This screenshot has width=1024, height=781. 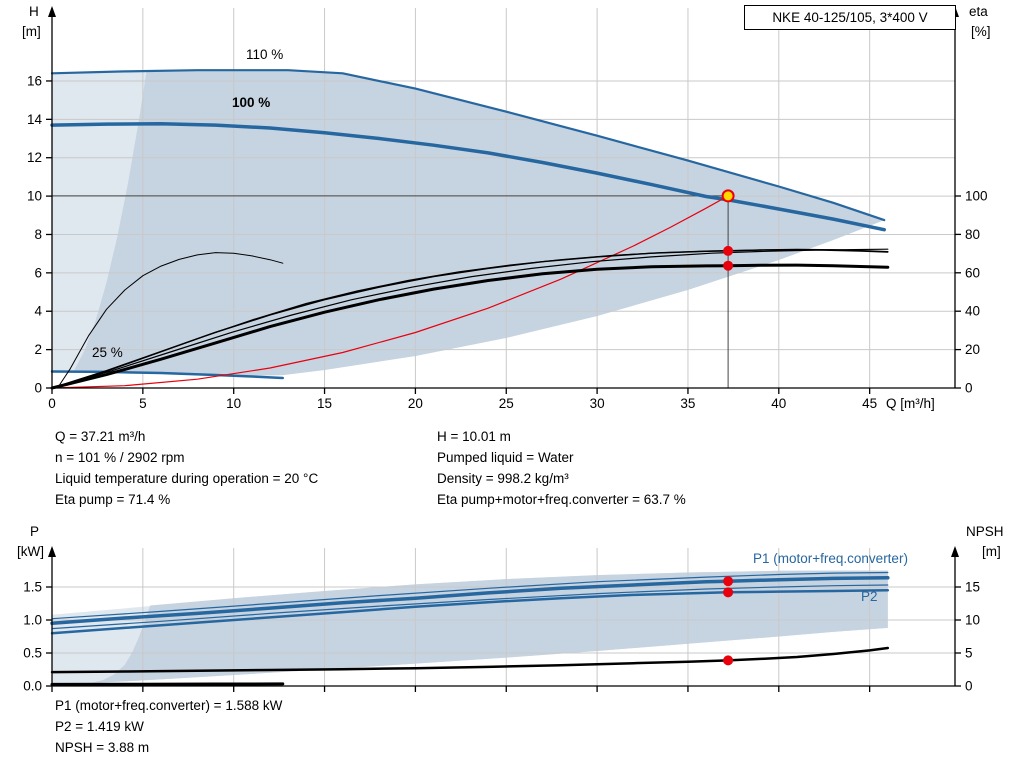 I want to click on svg-text: 14, so click(x=35, y=119).